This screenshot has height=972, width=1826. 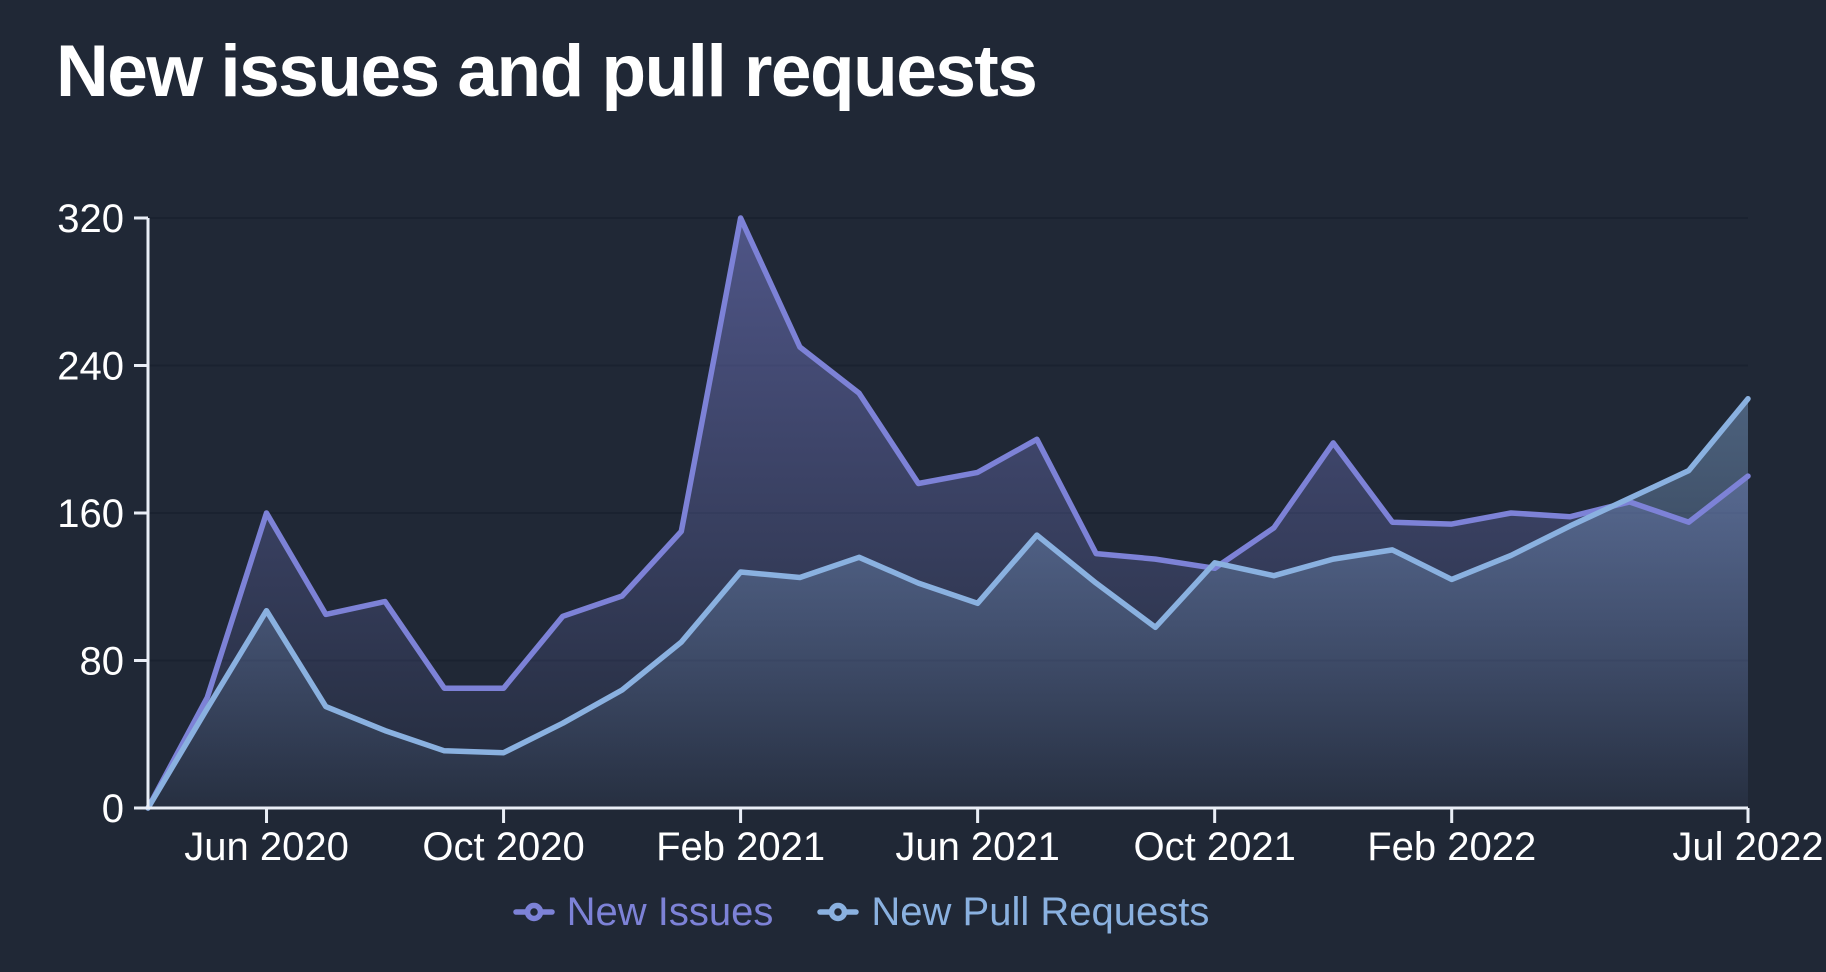 I want to click on legend-label-new-issues: New Issues, so click(x=670, y=912).